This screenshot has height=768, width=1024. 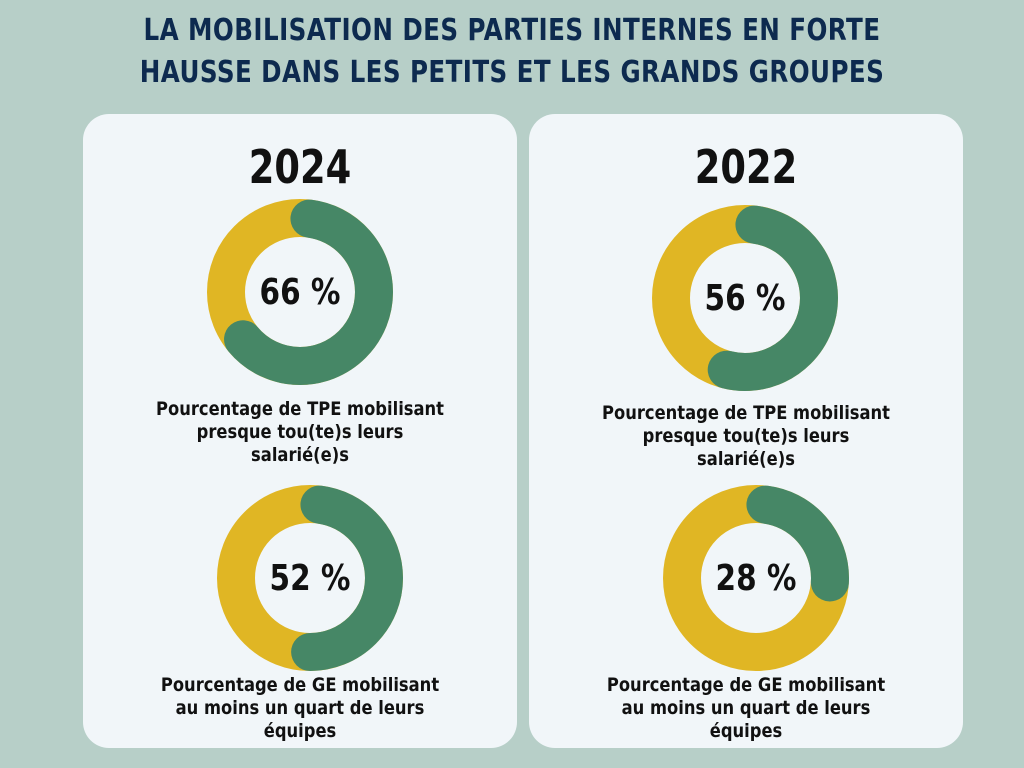 I want to click on donut-value-tpe-2024: 66 %, so click(x=300, y=292).